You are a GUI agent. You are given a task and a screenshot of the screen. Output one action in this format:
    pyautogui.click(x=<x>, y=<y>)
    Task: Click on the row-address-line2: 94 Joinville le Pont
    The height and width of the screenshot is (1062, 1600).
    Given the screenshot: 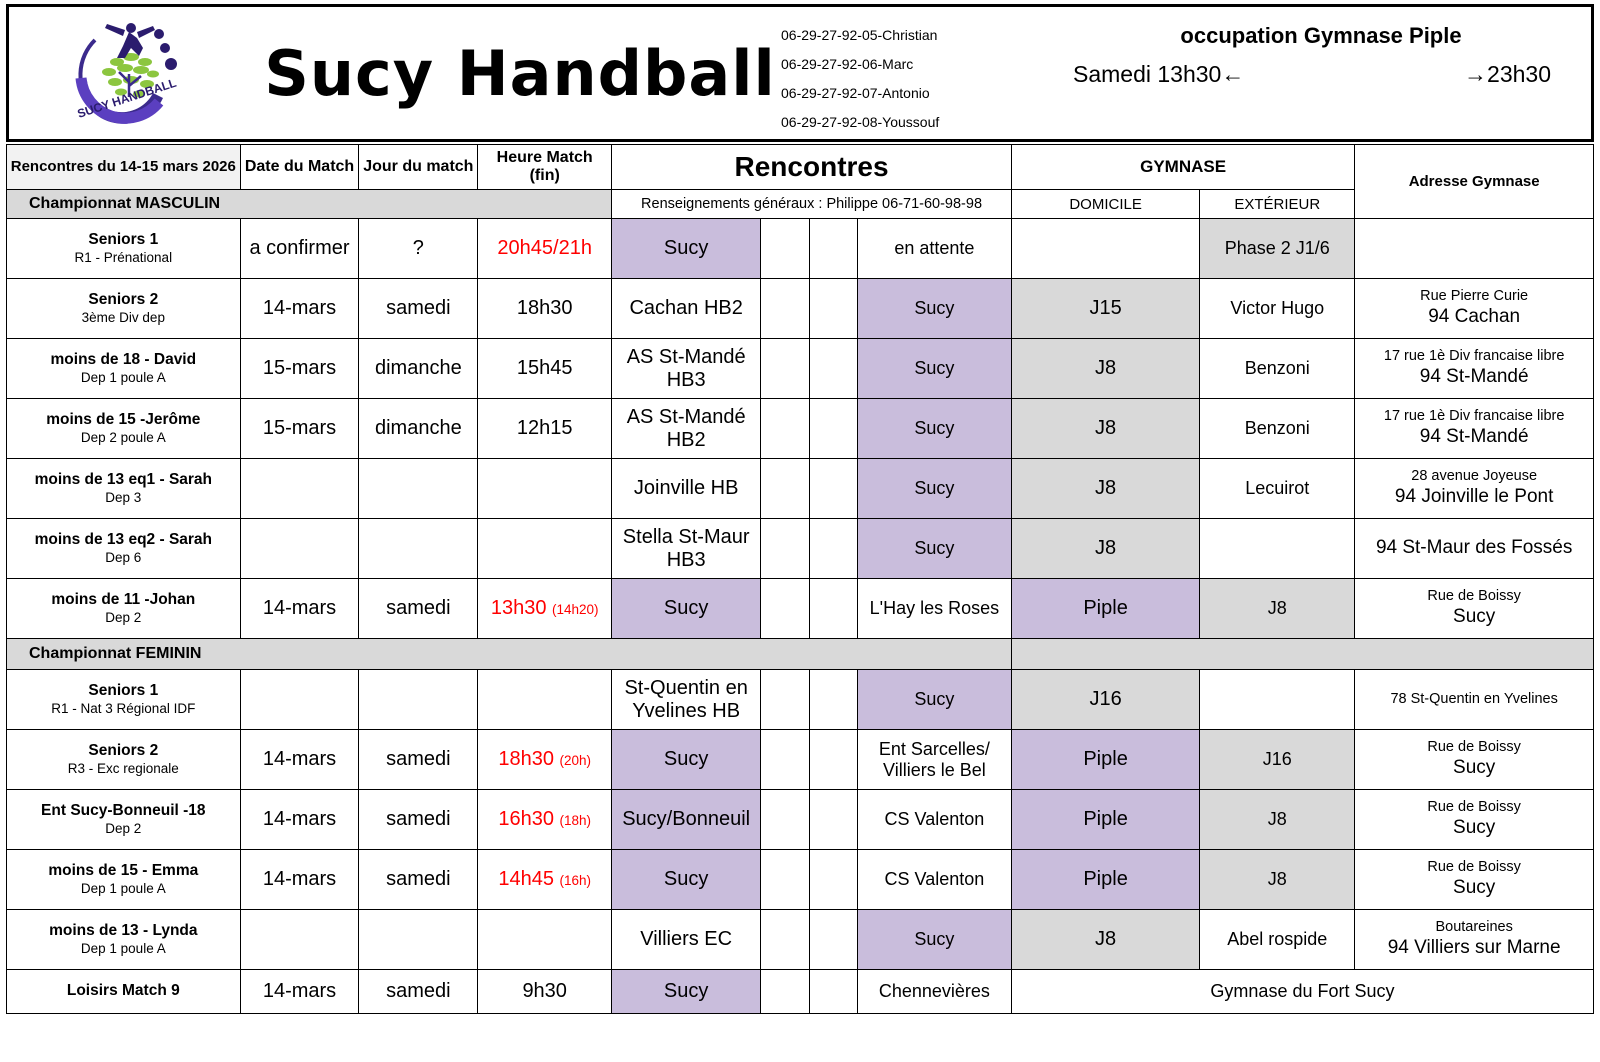 What is the action you would take?
    pyautogui.click(x=1474, y=496)
    